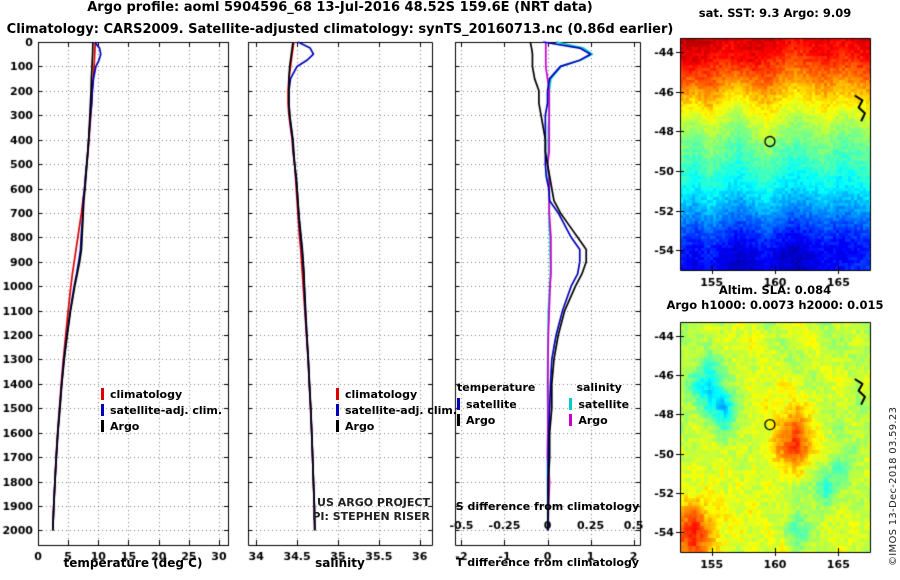 The image size is (900, 580). Describe the element at coordinates (547, 506) in the screenshot. I see `s-difference-axis-label: S difference from climatology` at that location.